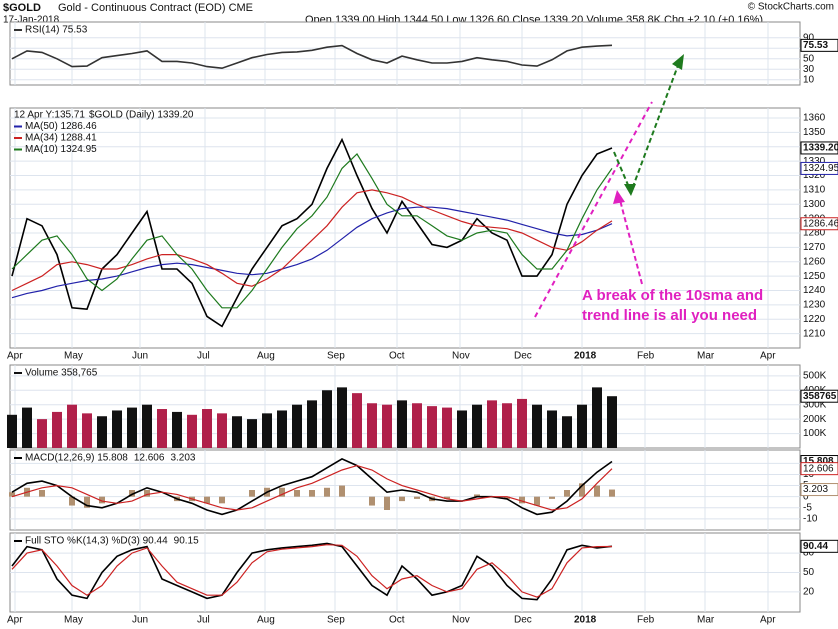  I want to click on instrument-name: Gold - Continuous Contract (EOD) CME, so click(155, 8).